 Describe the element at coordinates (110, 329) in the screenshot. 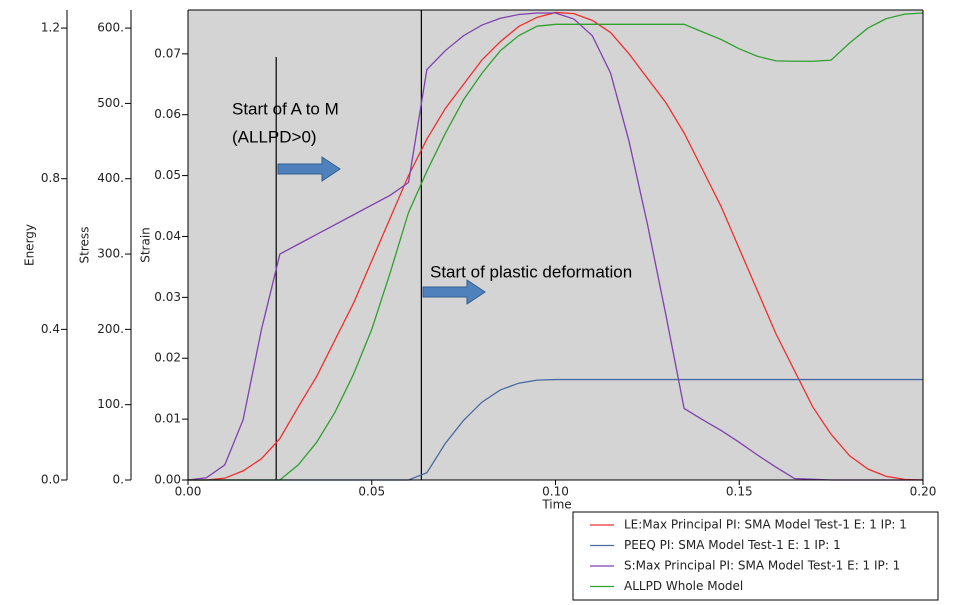

I see `tick-label: 200.` at that location.